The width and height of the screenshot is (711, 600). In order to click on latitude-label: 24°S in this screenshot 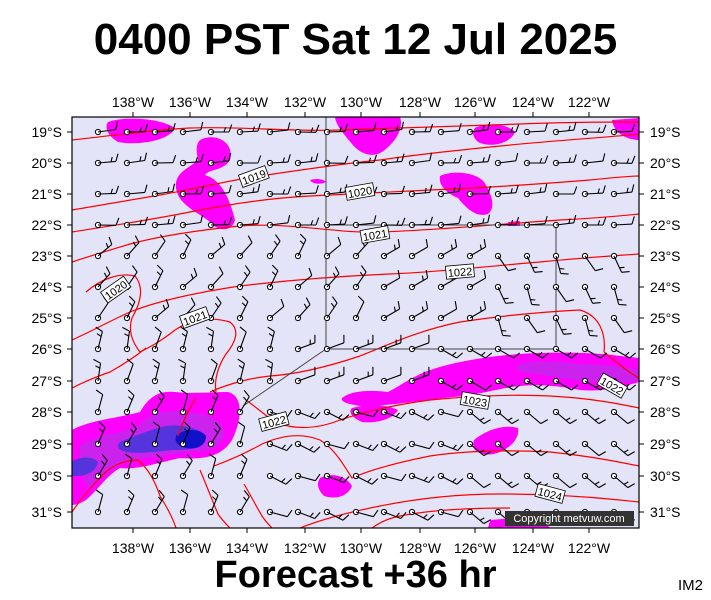, I will do `click(665, 287)`.